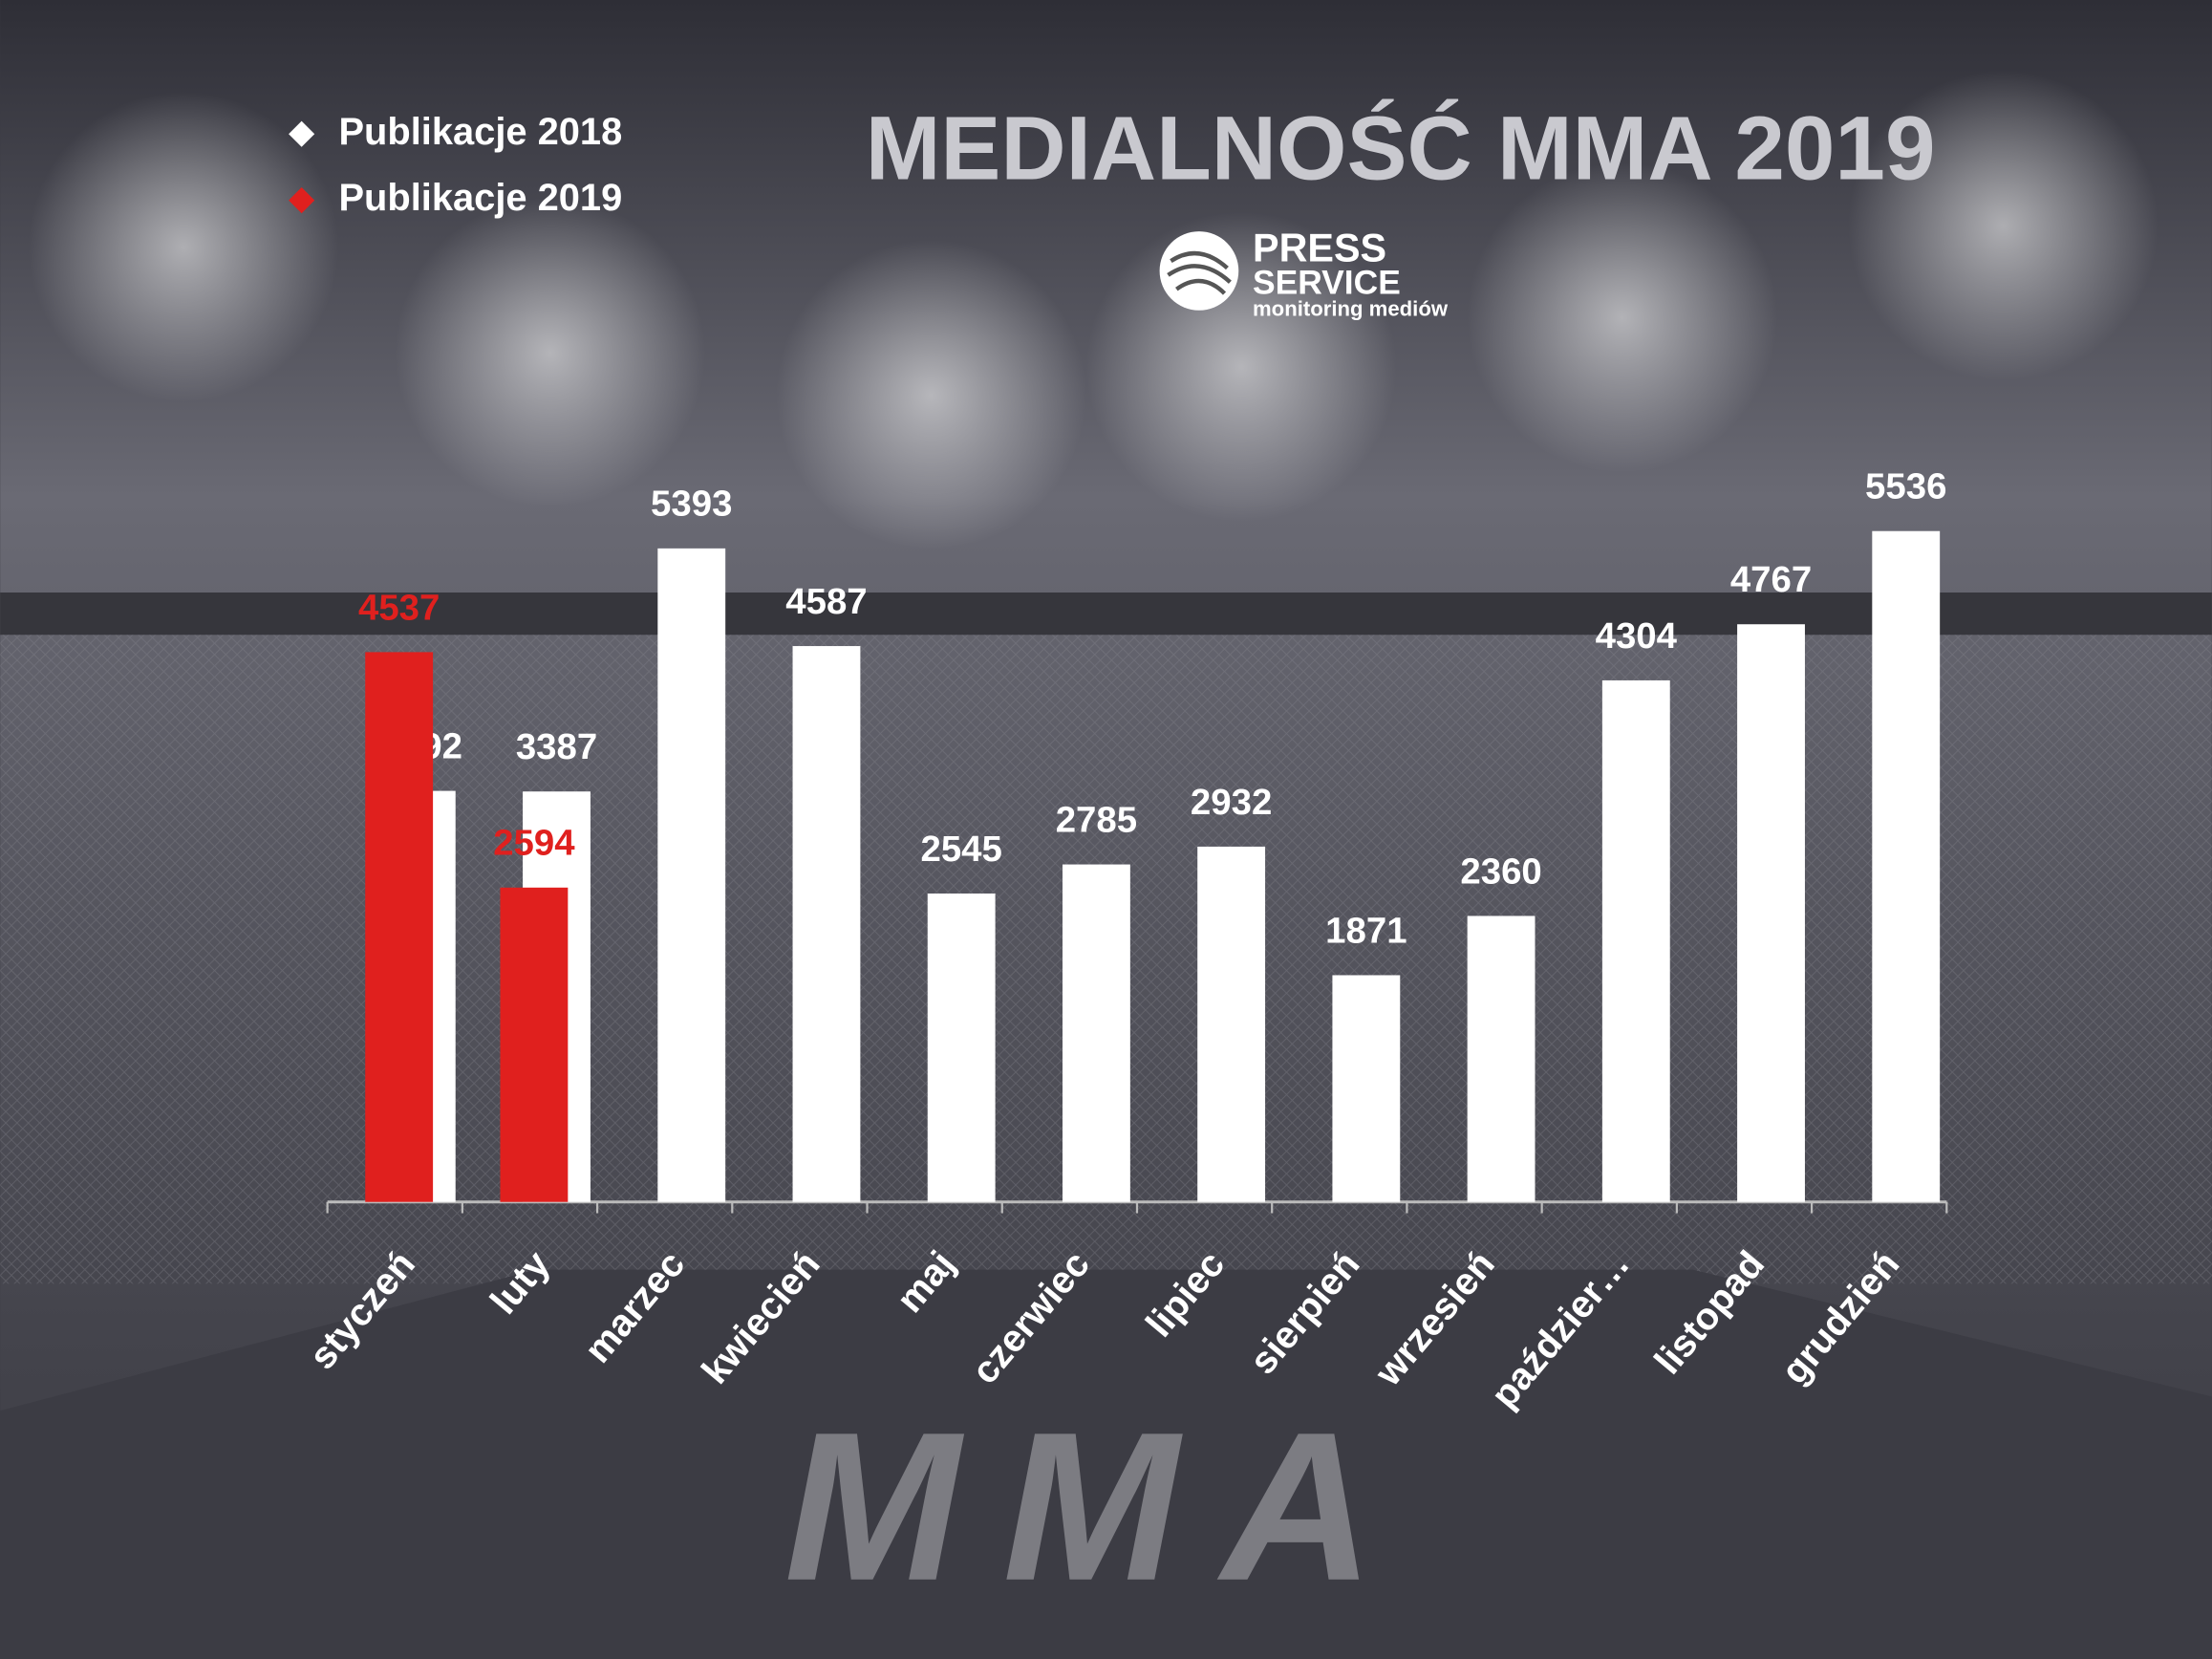 The width and height of the screenshot is (2212, 1659). Describe the element at coordinates (1100, 1507) in the screenshot. I see `floor-logo: MMA` at that location.